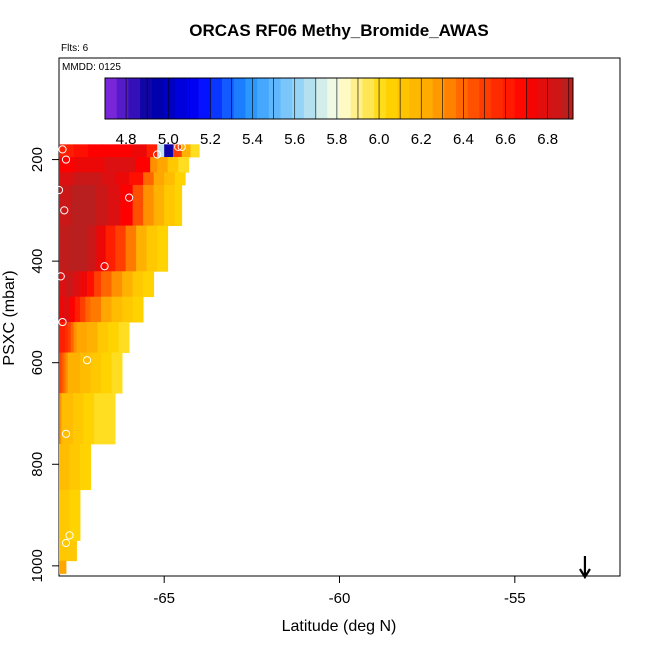 The height and width of the screenshot is (650, 650). Describe the element at coordinates (37, 362) in the screenshot. I see `y-tick-label: 600` at that location.